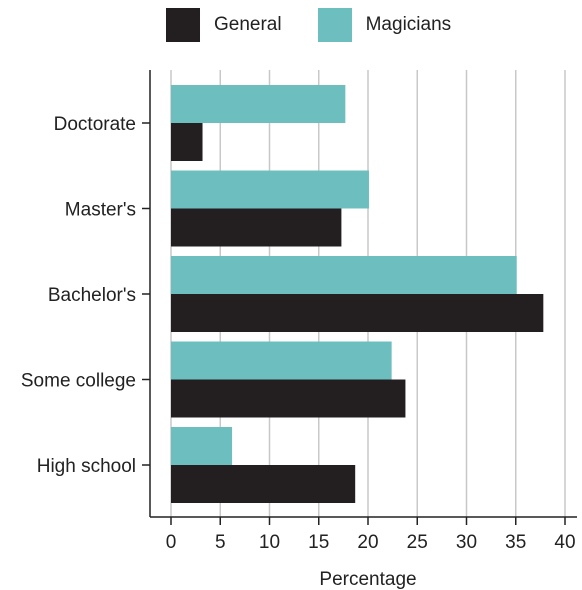 This screenshot has height=590, width=582. I want to click on bar-general-bachelor-s, so click(357, 313).